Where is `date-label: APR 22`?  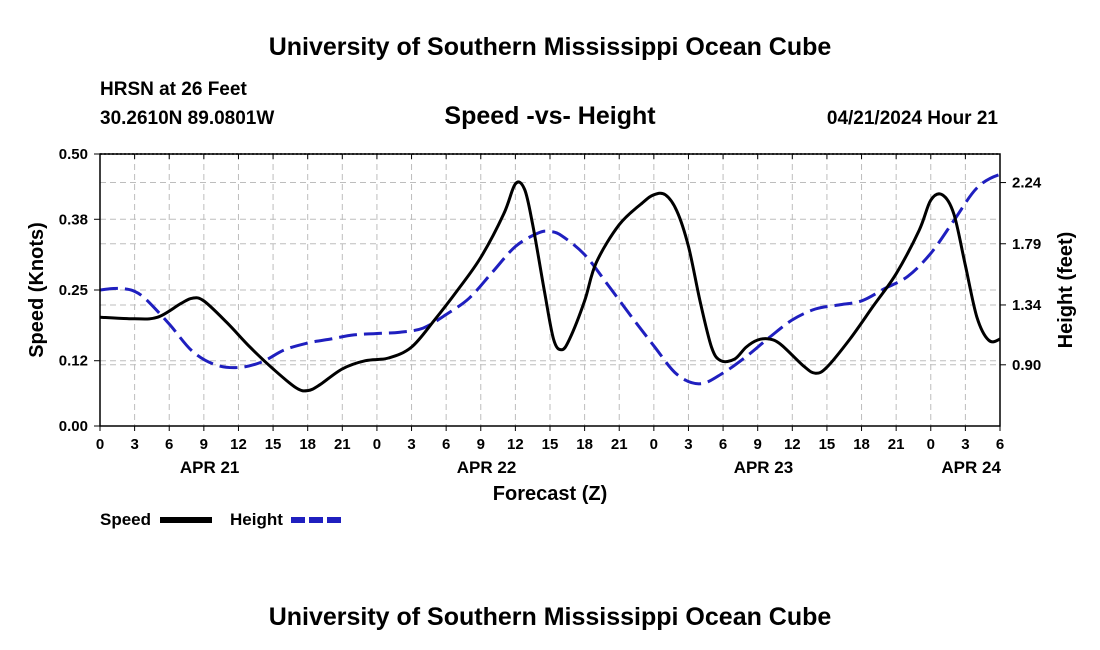
date-label: APR 22 is located at coordinates (487, 467).